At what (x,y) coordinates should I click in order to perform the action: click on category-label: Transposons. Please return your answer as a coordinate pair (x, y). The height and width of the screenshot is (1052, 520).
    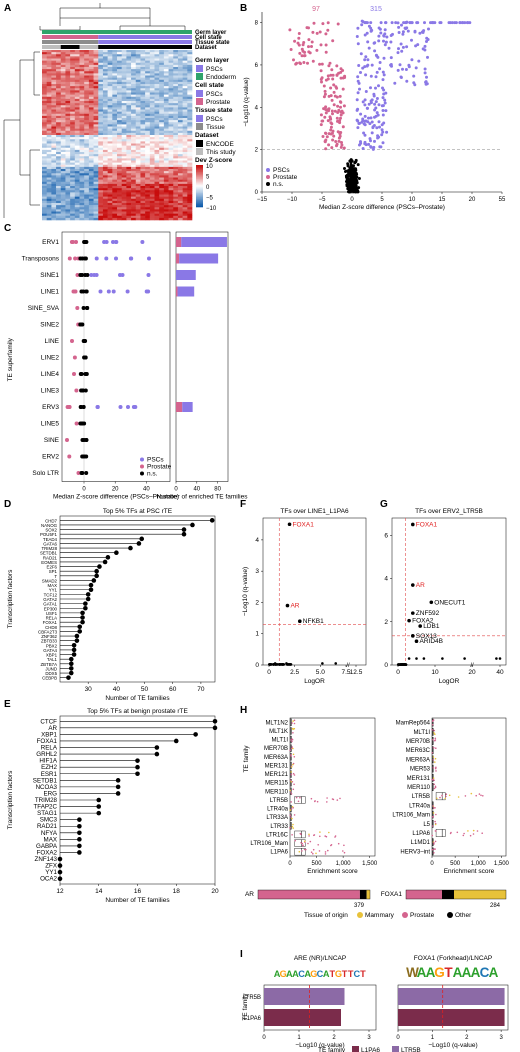
    Looking at the image, I should click on (41, 259).